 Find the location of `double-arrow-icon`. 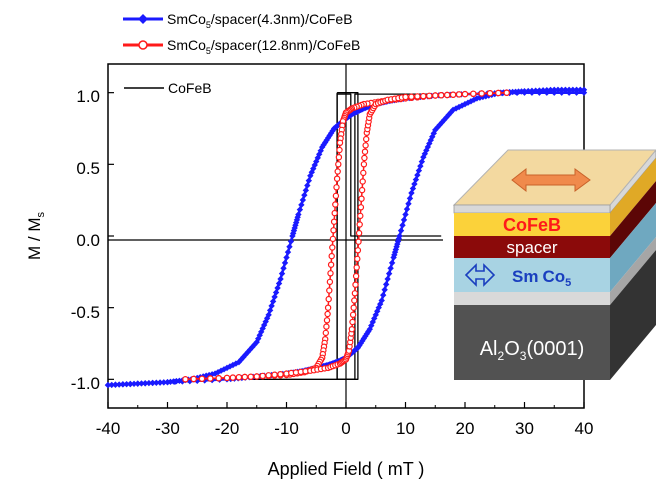

double-arrow-icon is located at coordinates (480, 275).